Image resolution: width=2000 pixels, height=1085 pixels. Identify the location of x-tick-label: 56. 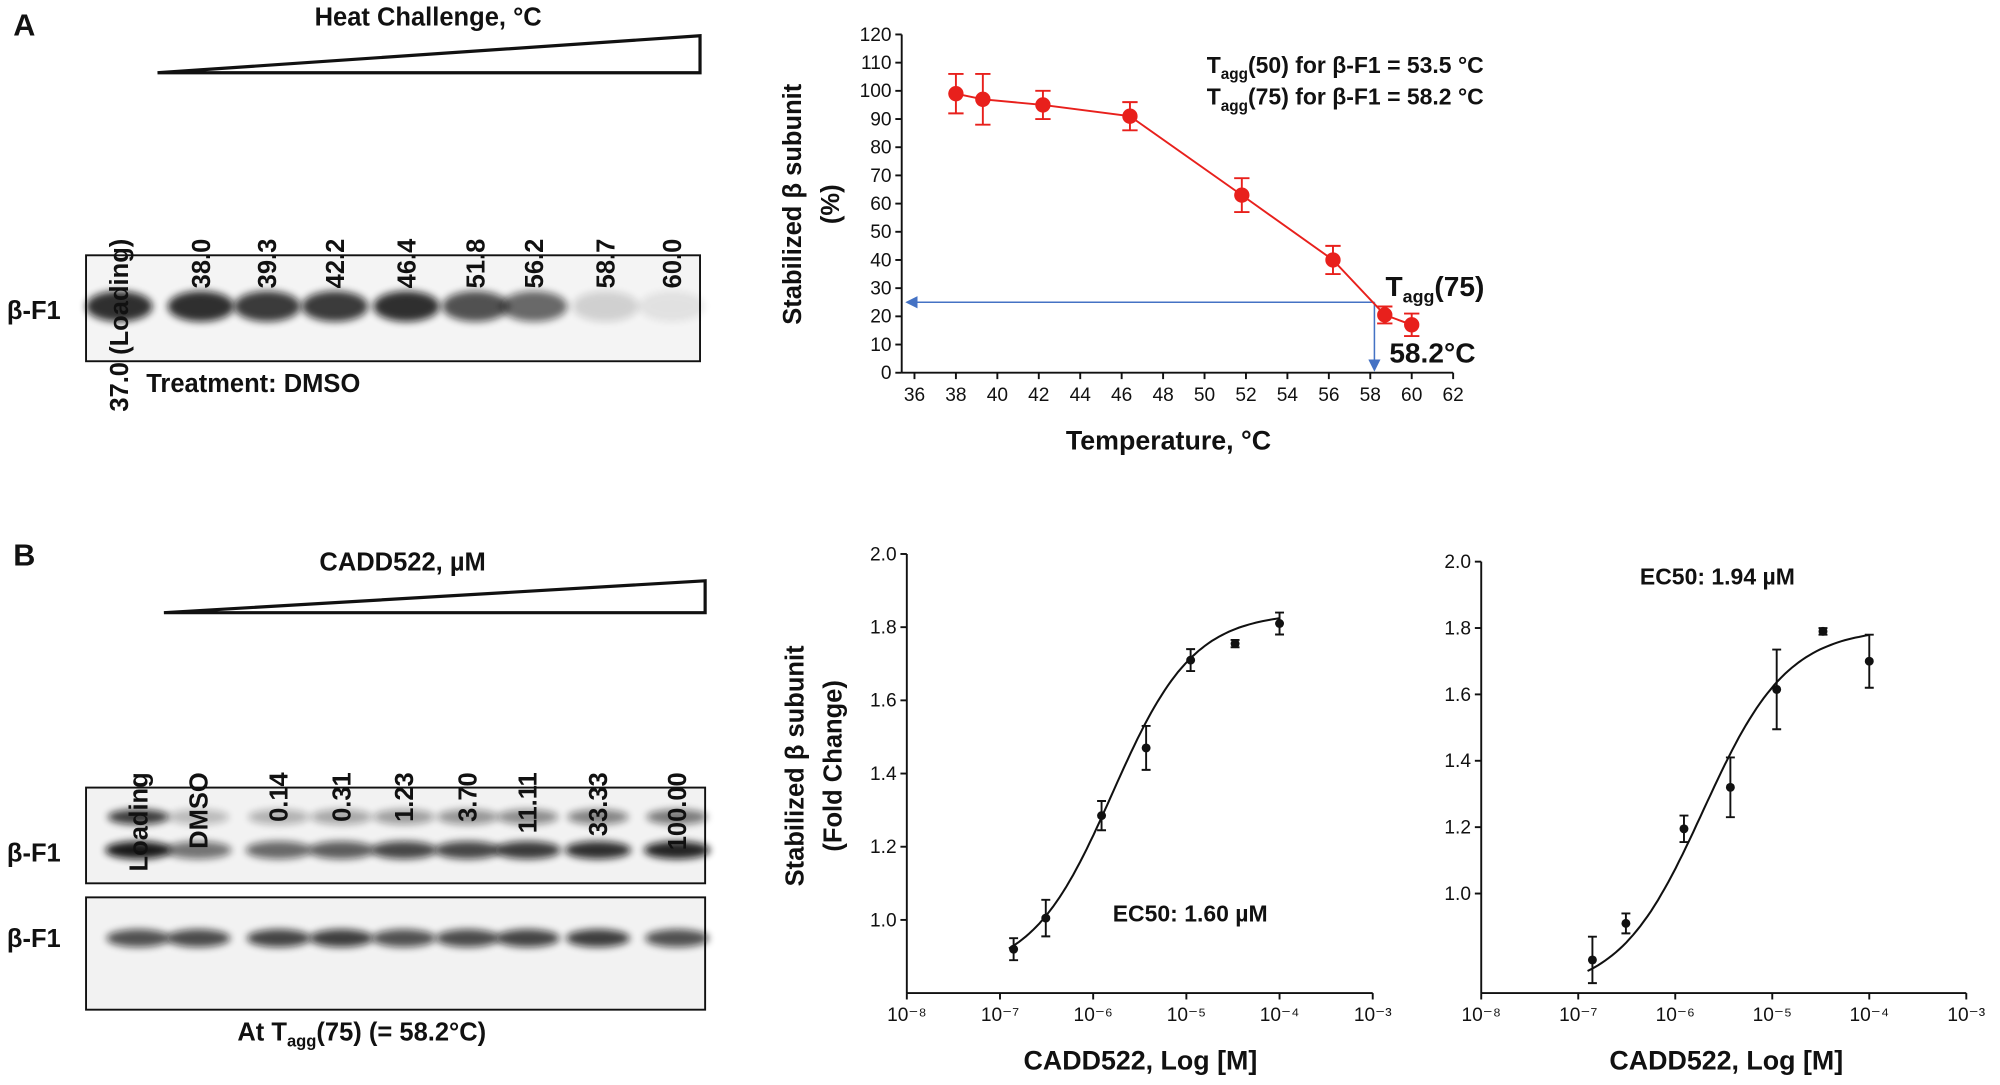
(1328, 395).